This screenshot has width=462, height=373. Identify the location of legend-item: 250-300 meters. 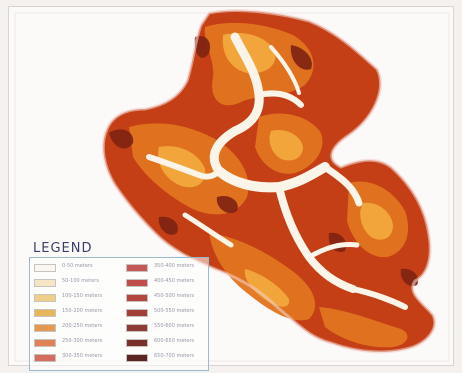
(74, 343).